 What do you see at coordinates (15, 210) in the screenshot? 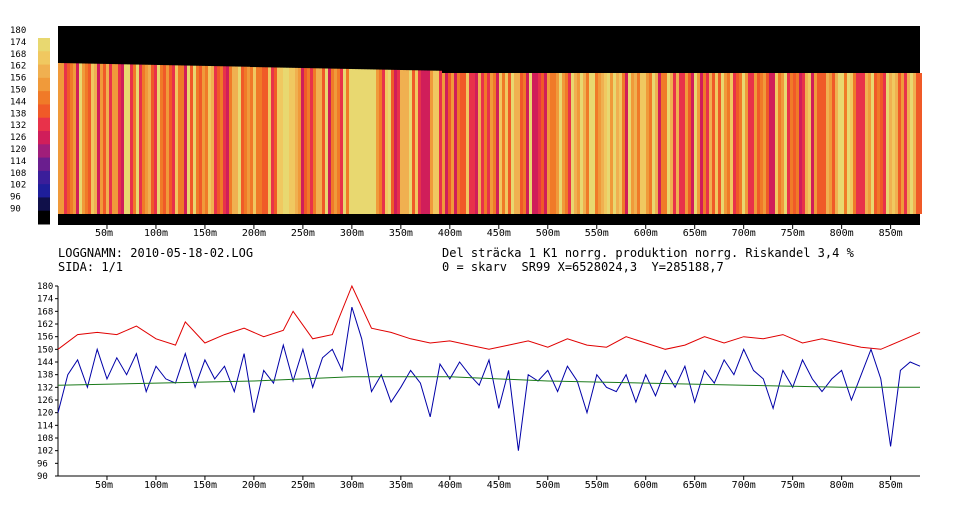
I see `colorbar-tick-label: 90` at bounding box center [15, 210].